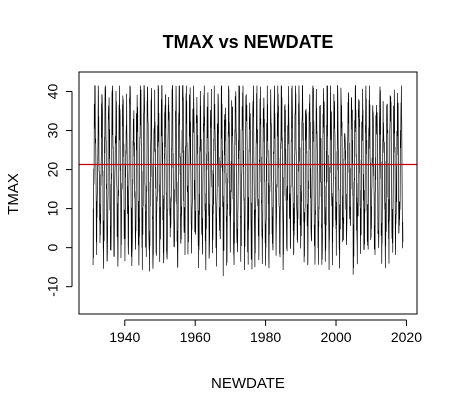 Image resolution: width=458 pixels, height=412 pixels. I want to click on y-tick-label: 10, so click(53, 209).